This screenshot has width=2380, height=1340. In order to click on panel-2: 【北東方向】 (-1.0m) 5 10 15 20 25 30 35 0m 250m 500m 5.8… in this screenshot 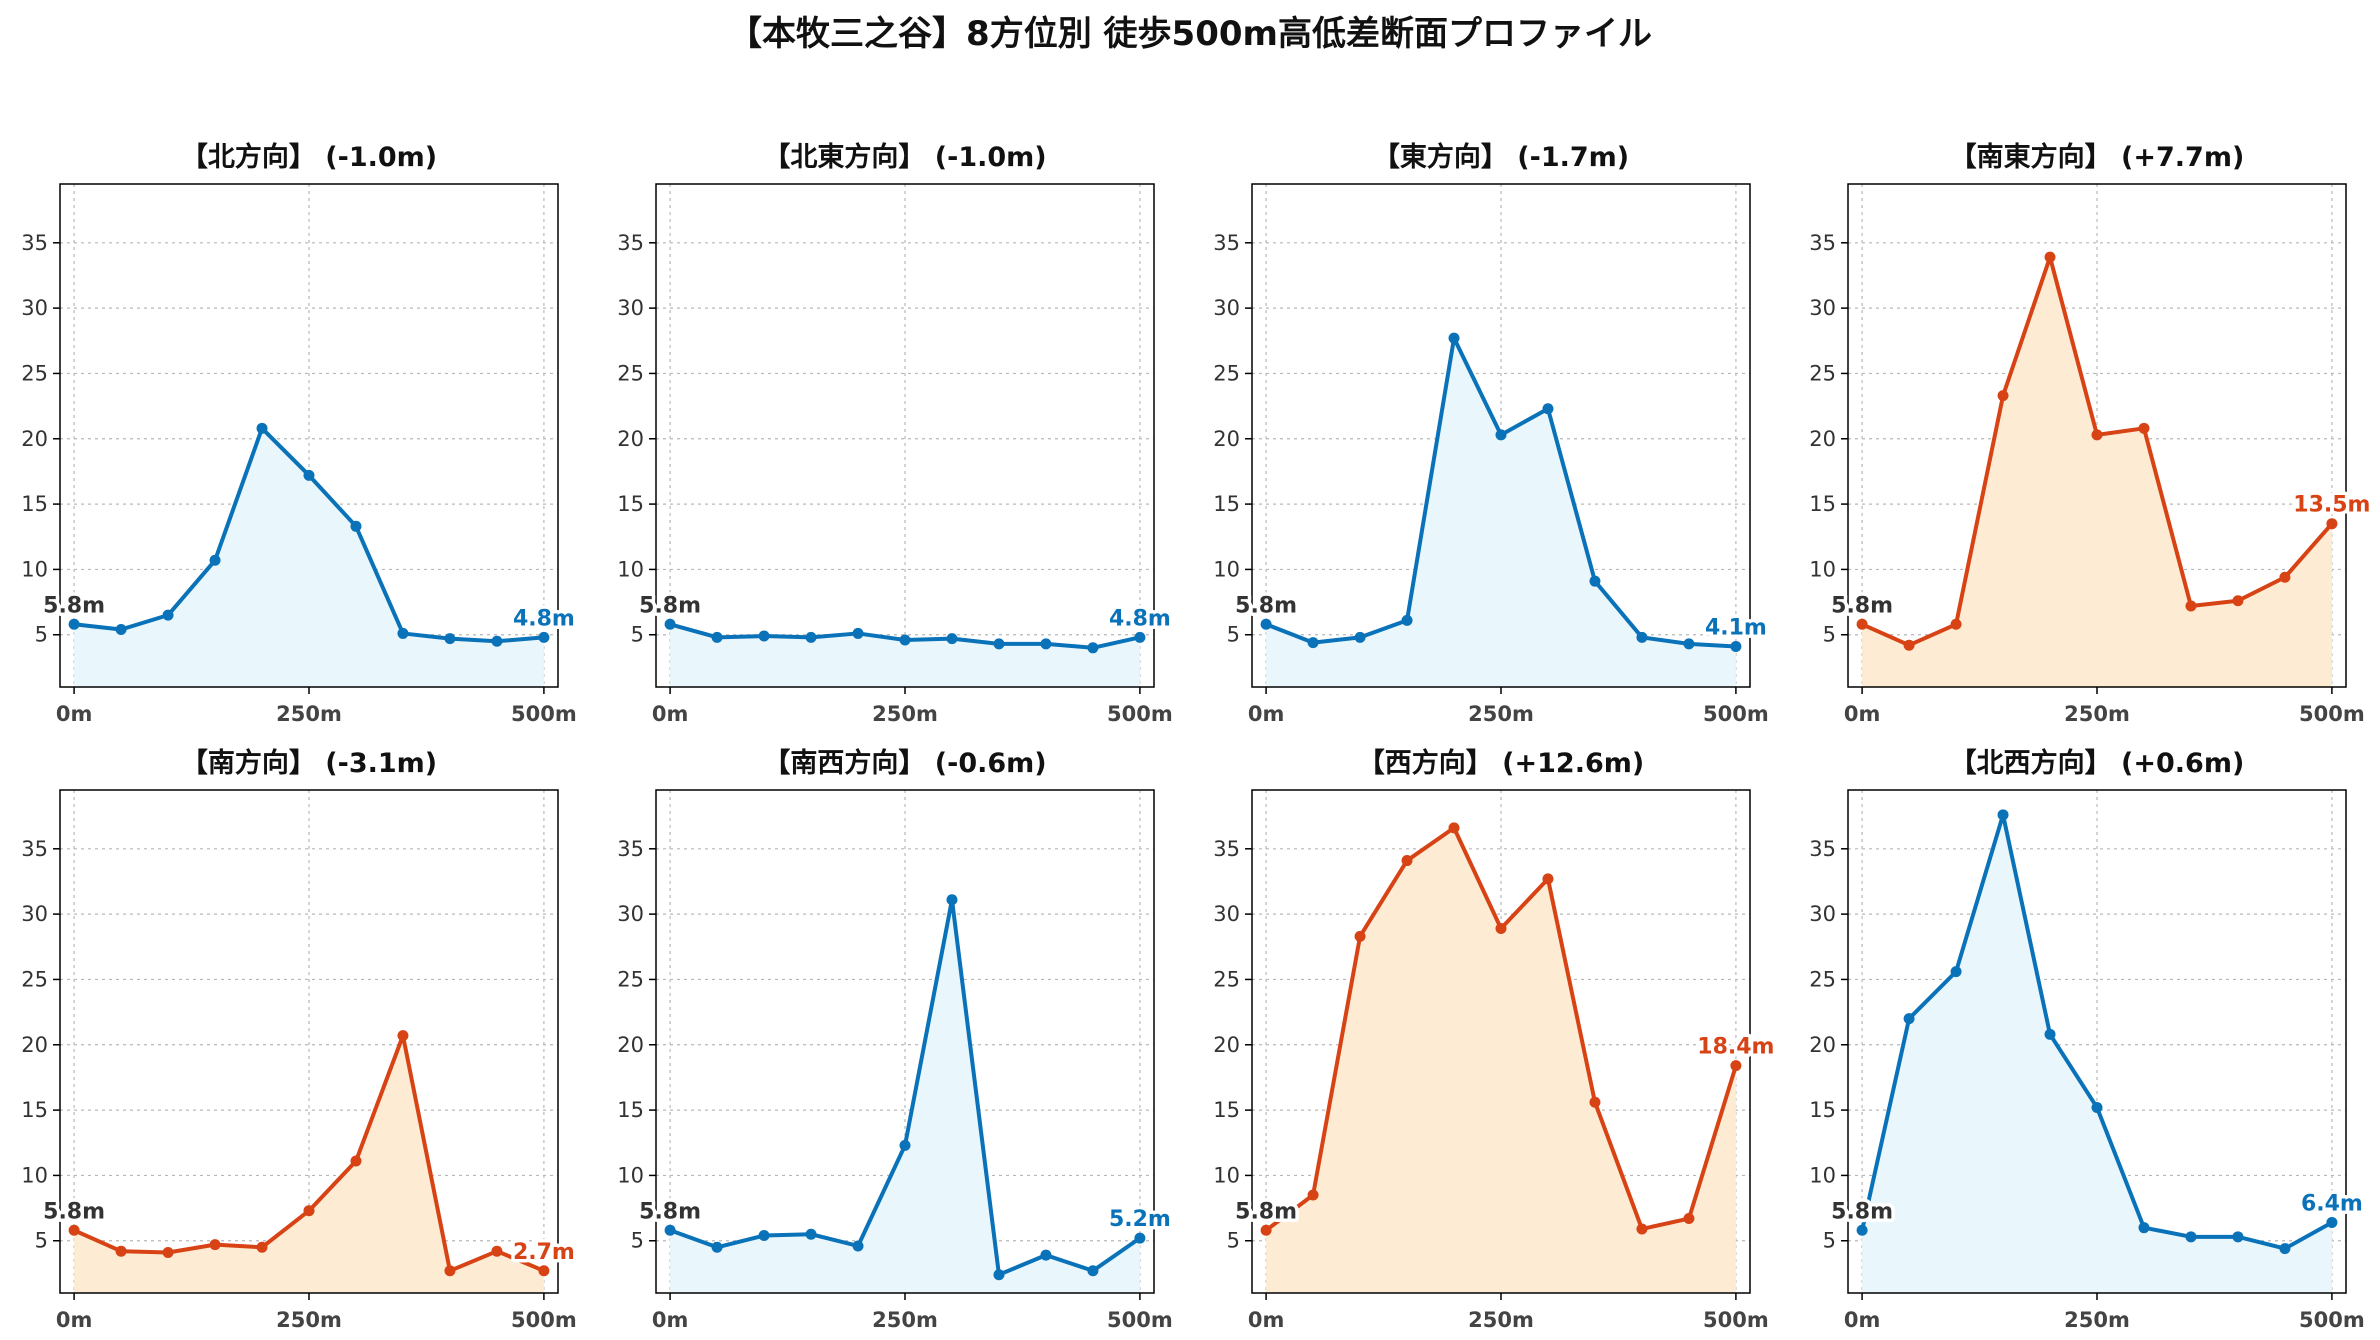, I will do `click(895, 433)`.